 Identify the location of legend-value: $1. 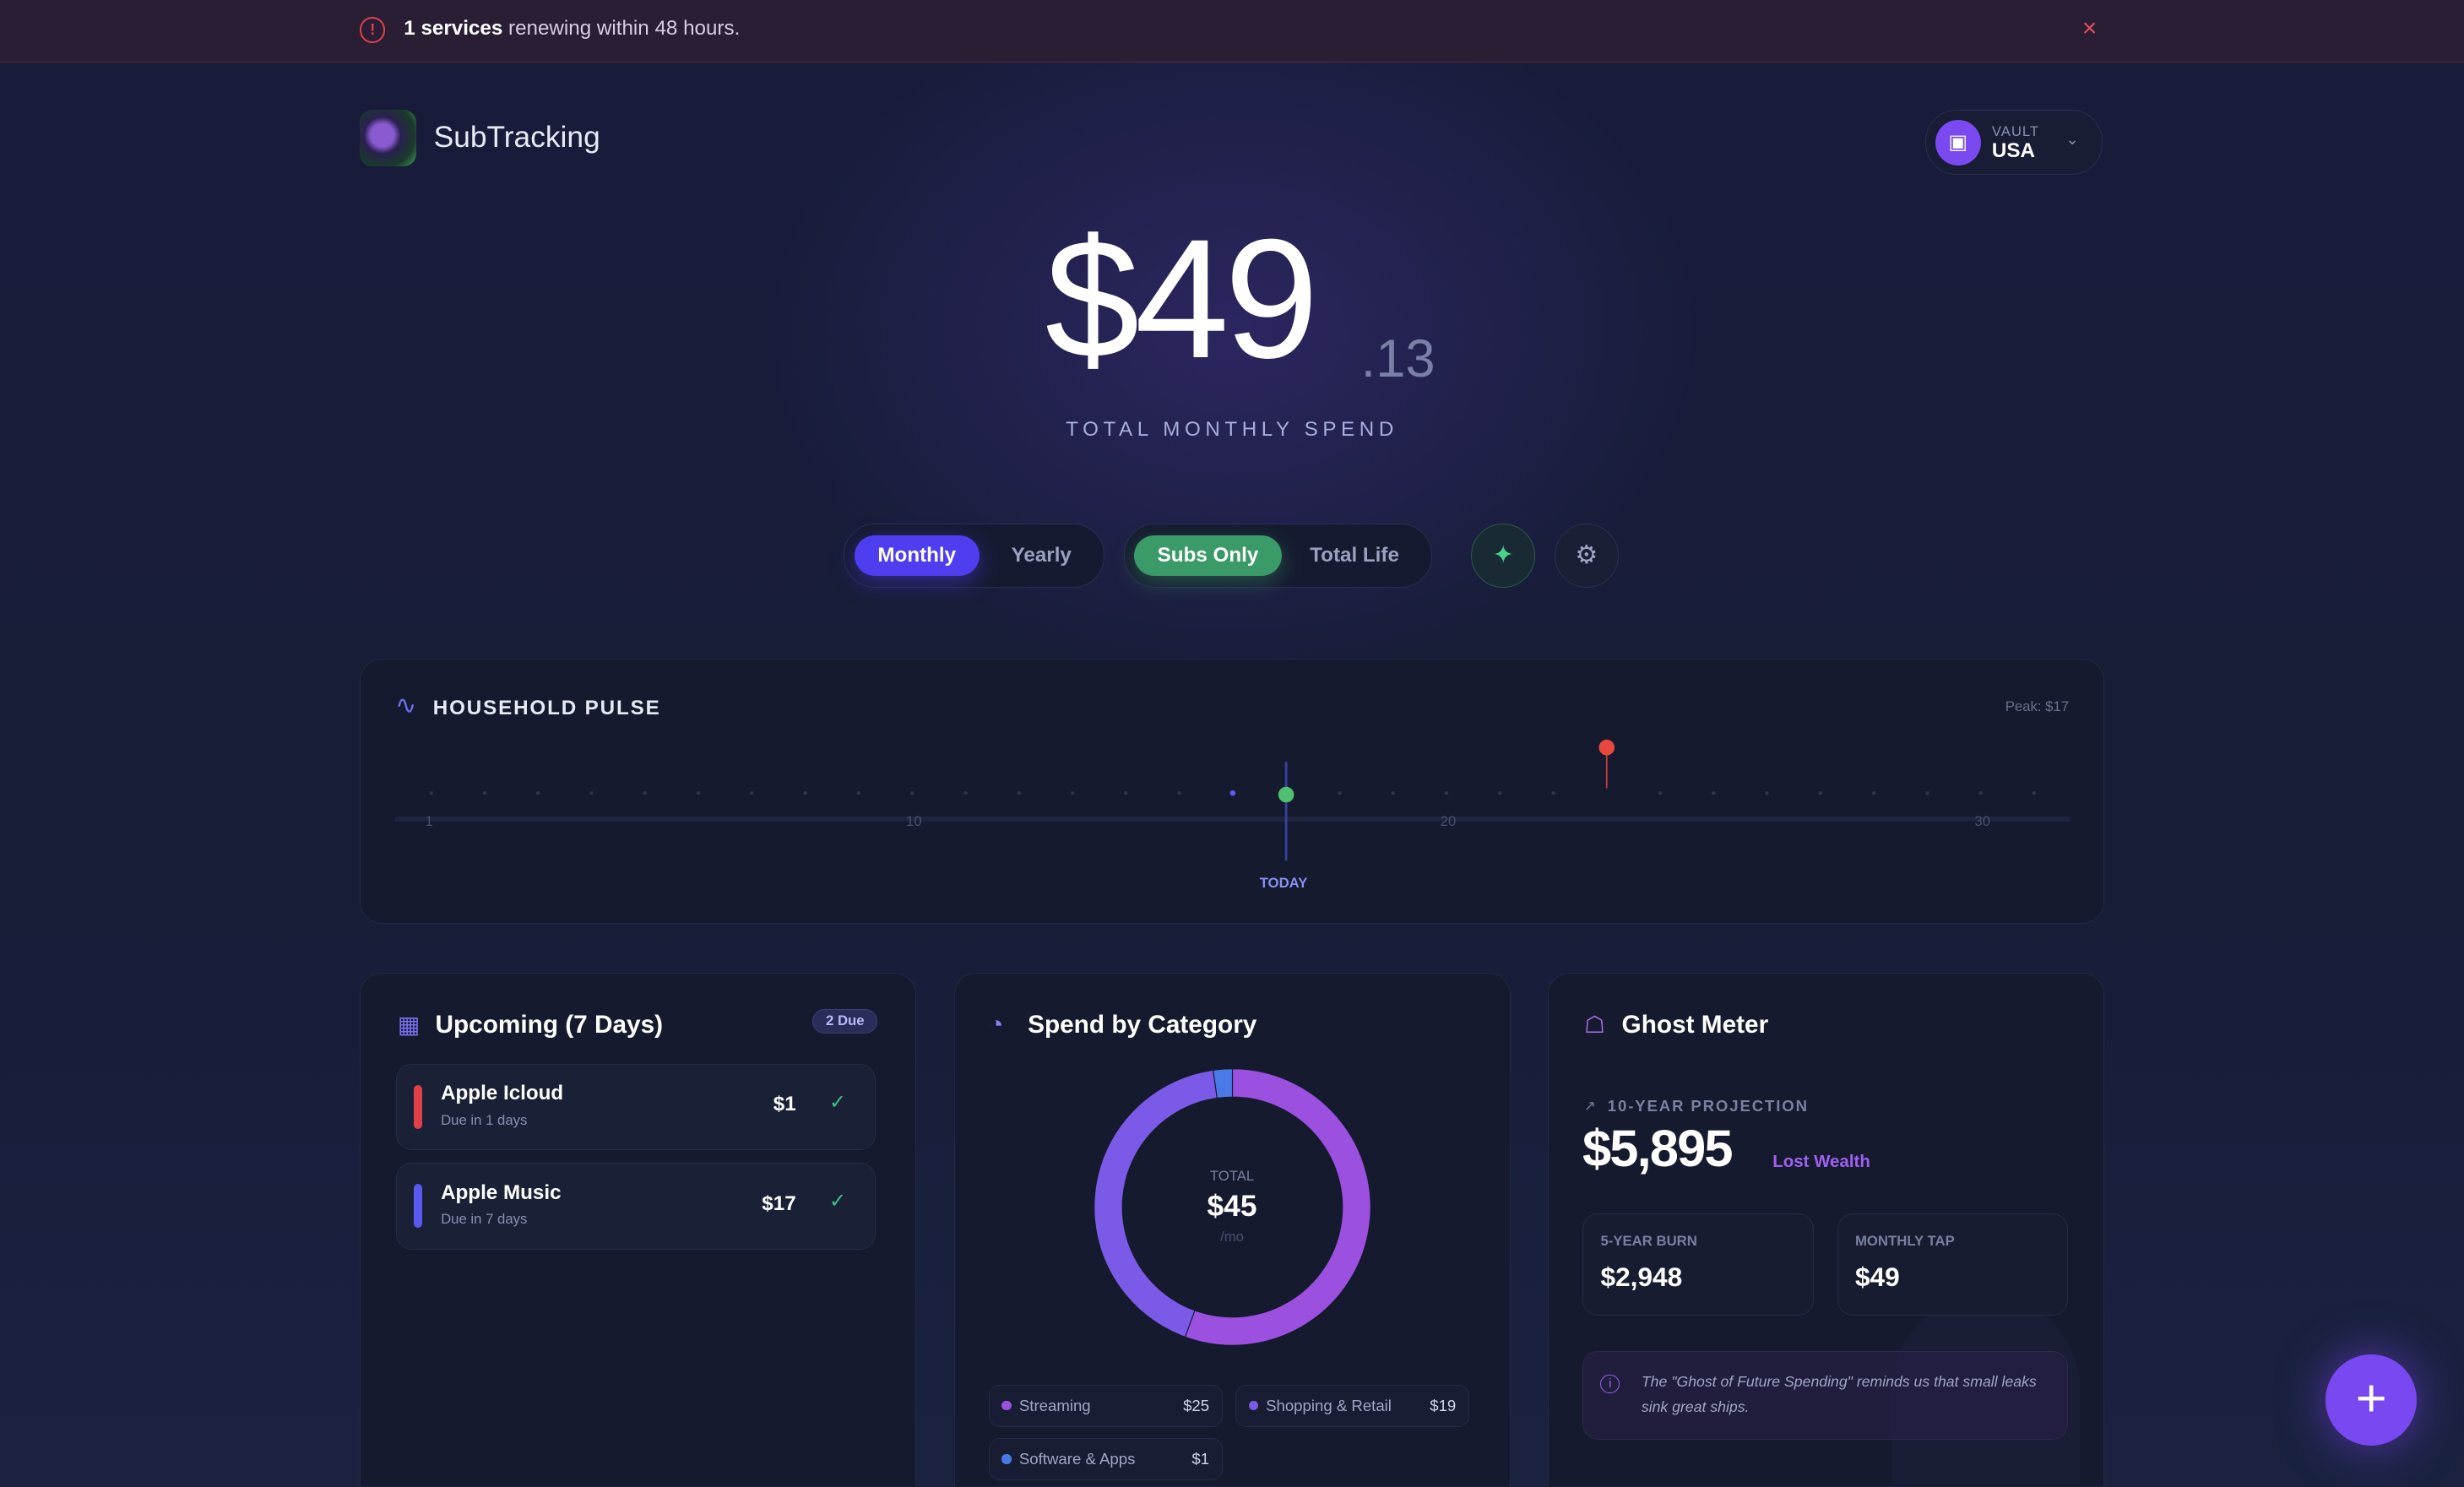
(1200, 1458).